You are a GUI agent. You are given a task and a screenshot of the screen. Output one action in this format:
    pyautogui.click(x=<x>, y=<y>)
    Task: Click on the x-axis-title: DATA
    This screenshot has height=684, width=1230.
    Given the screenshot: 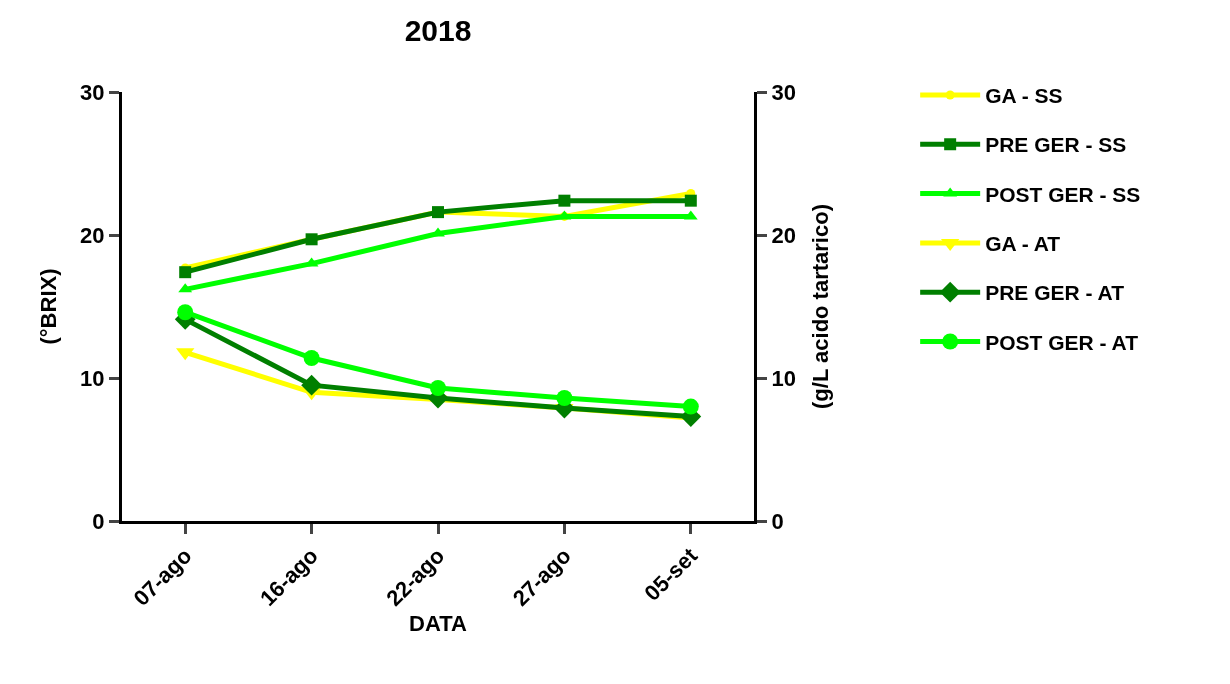 What is the action you would take?
    pyautogui.click(x=438, y=623)
    